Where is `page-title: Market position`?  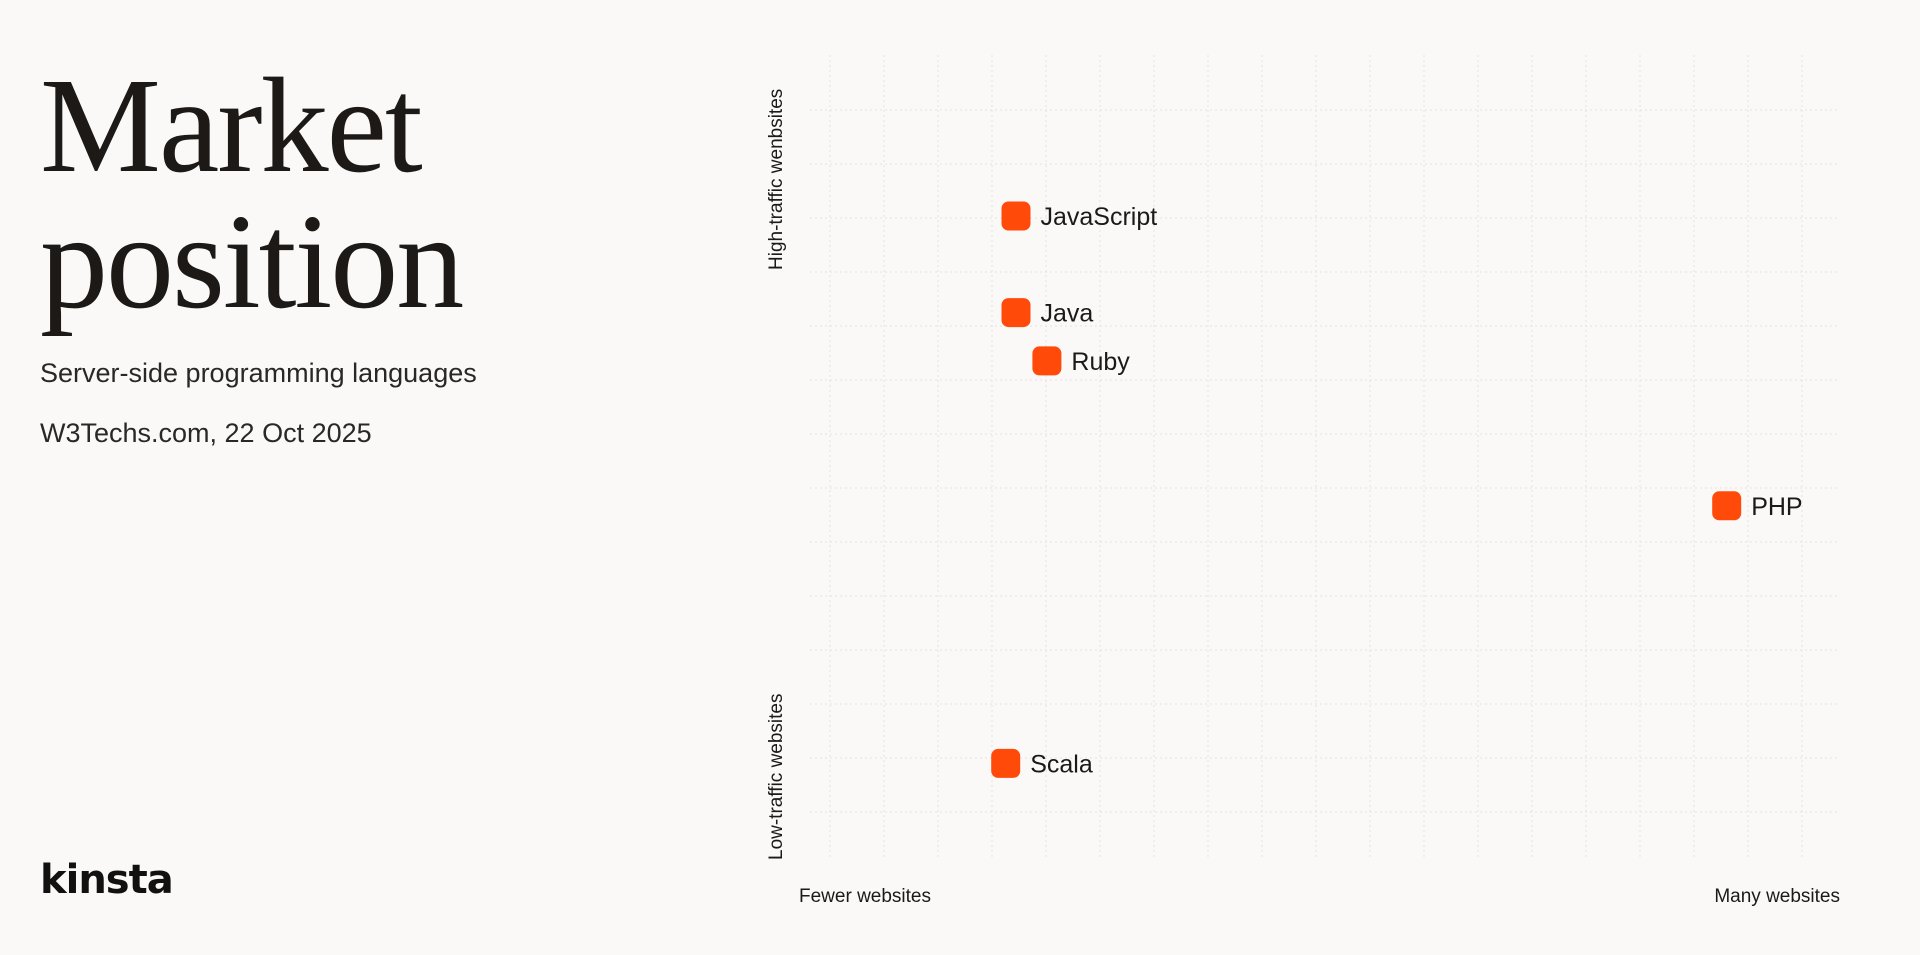 page-title: Market position is located at coordinates (252, 194).